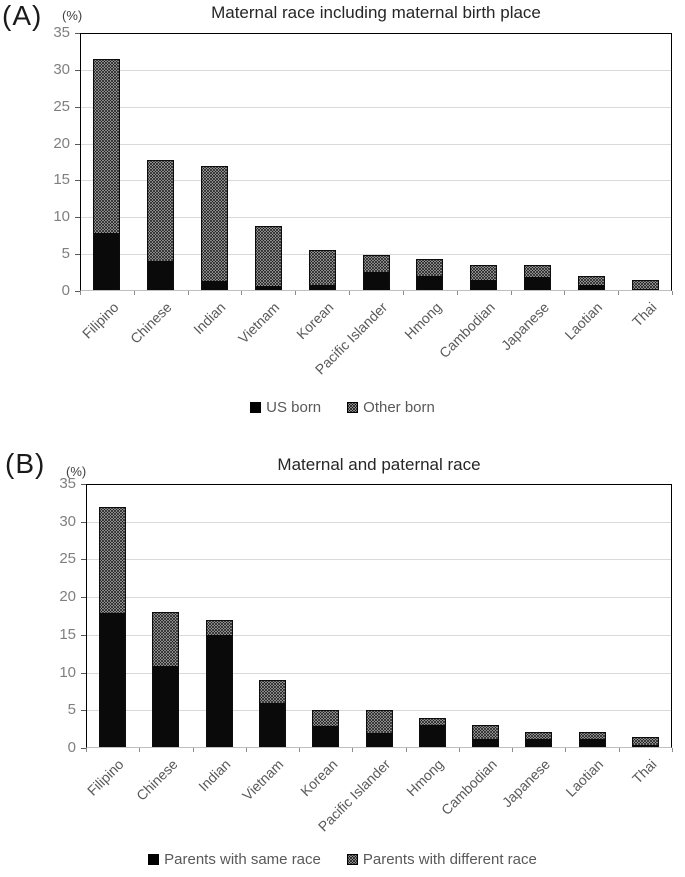  What do you see at coordinates (72, 15) in the screenshot?
I see `y-axis-unit-label: (%)` at bounding box center [72, 15].